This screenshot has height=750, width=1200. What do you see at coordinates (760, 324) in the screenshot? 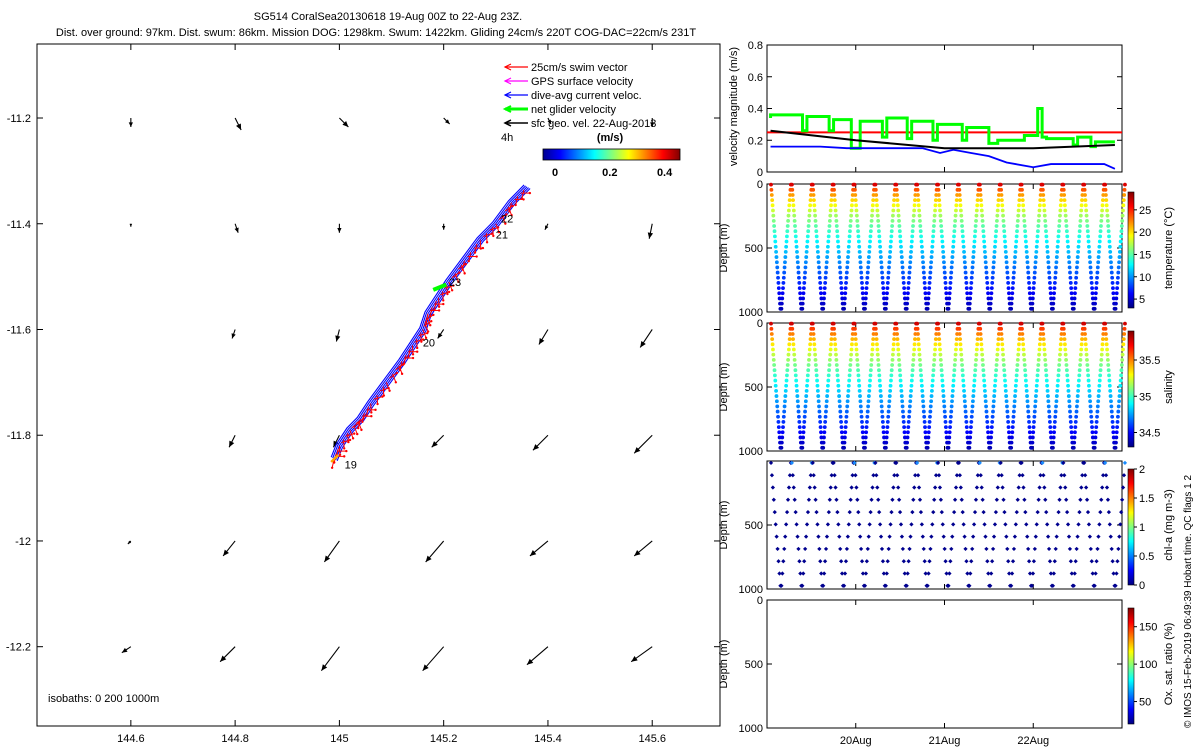
I see `salinity-ytick-label: 0` at bounding box center [760, 324].